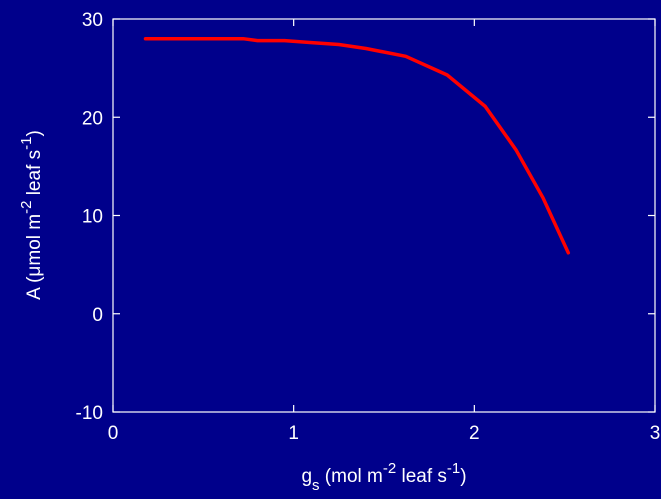 This screenshot has width=661, height=499. Describe the element at coordinates (453, 468) in the screenshot. I see `x-title-exp2: -1` at that location.